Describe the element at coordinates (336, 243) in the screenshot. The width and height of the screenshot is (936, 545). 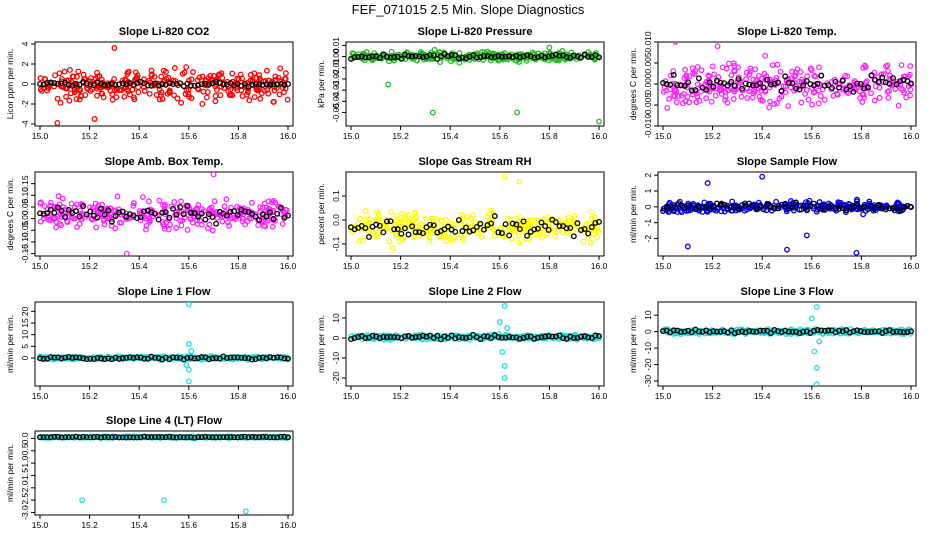
I see `y-tick-label: -0.1` at that location.